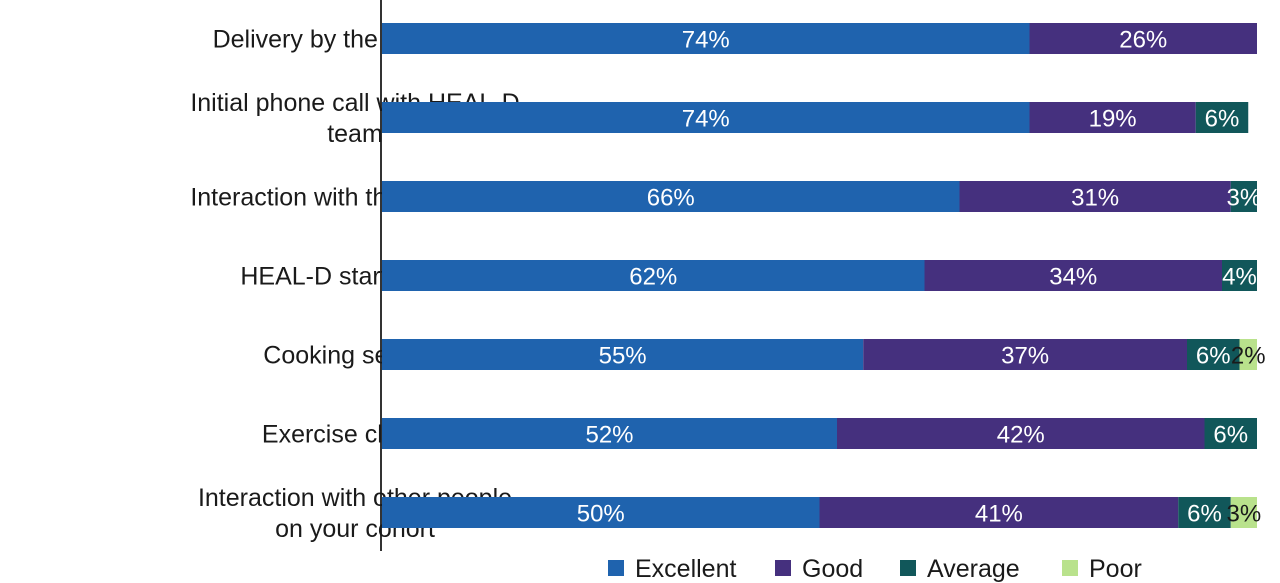 The height and width of the screenshot is (583, 1280). What do you see at coordinates (616, 568) in the screenshot?
I see `legend-swatch-excellent` at bounding box center [616, 568].